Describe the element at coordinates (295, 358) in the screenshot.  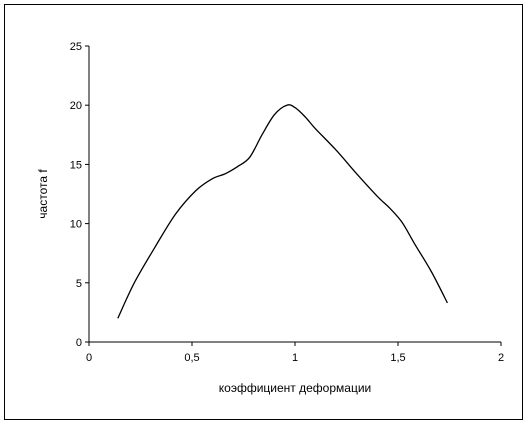
I see `x-tick-label: 1` at that location.